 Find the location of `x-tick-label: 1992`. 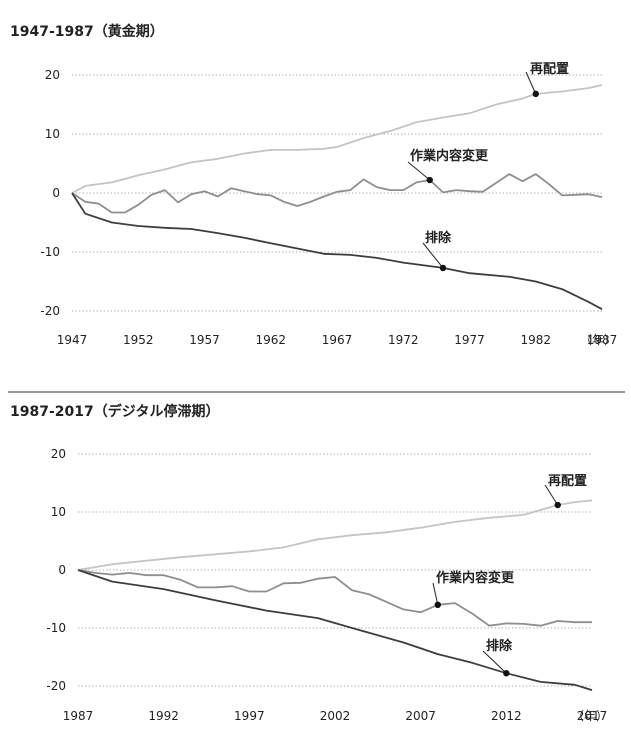

x-tick-label: 1992 is located at coordinates (163, 716).